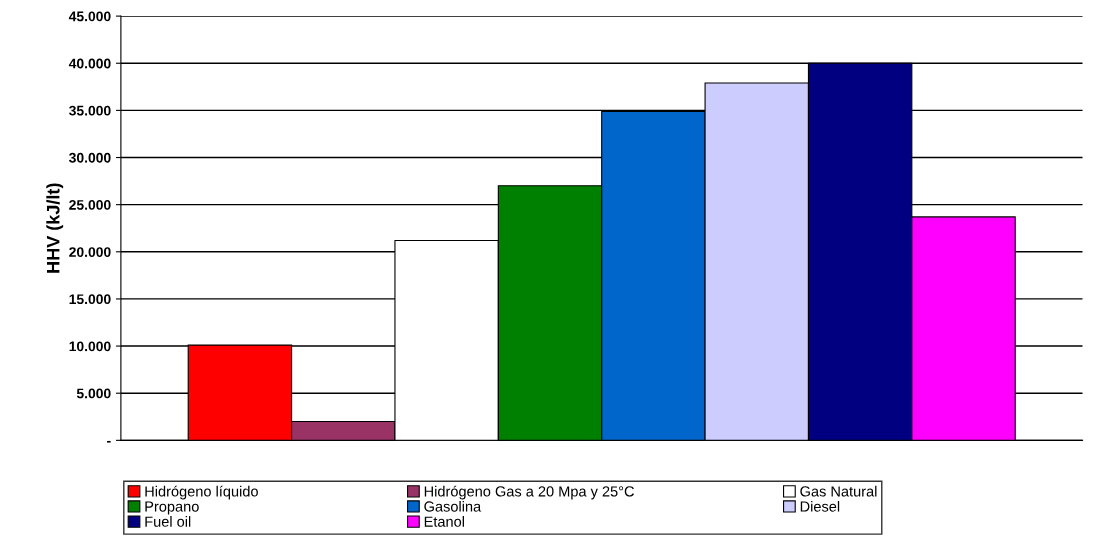 This screenshot has height=537, width=1099. I want to click on y-axis-title: HHV (kJ/lt), so click(55, 228).